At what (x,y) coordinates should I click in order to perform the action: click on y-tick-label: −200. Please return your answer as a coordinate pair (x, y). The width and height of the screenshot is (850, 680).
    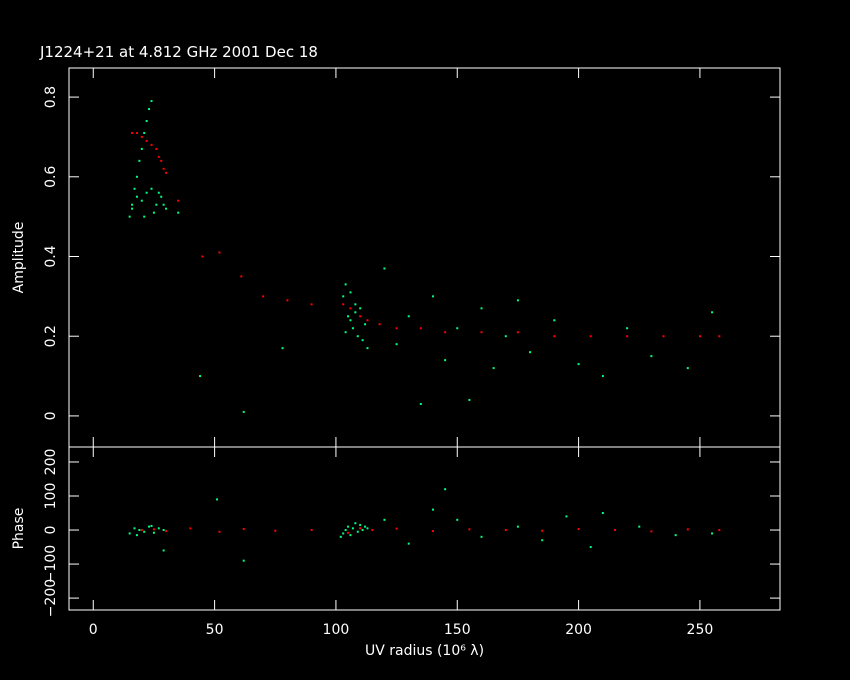
    Looking at the image, I should click on (51, 598).